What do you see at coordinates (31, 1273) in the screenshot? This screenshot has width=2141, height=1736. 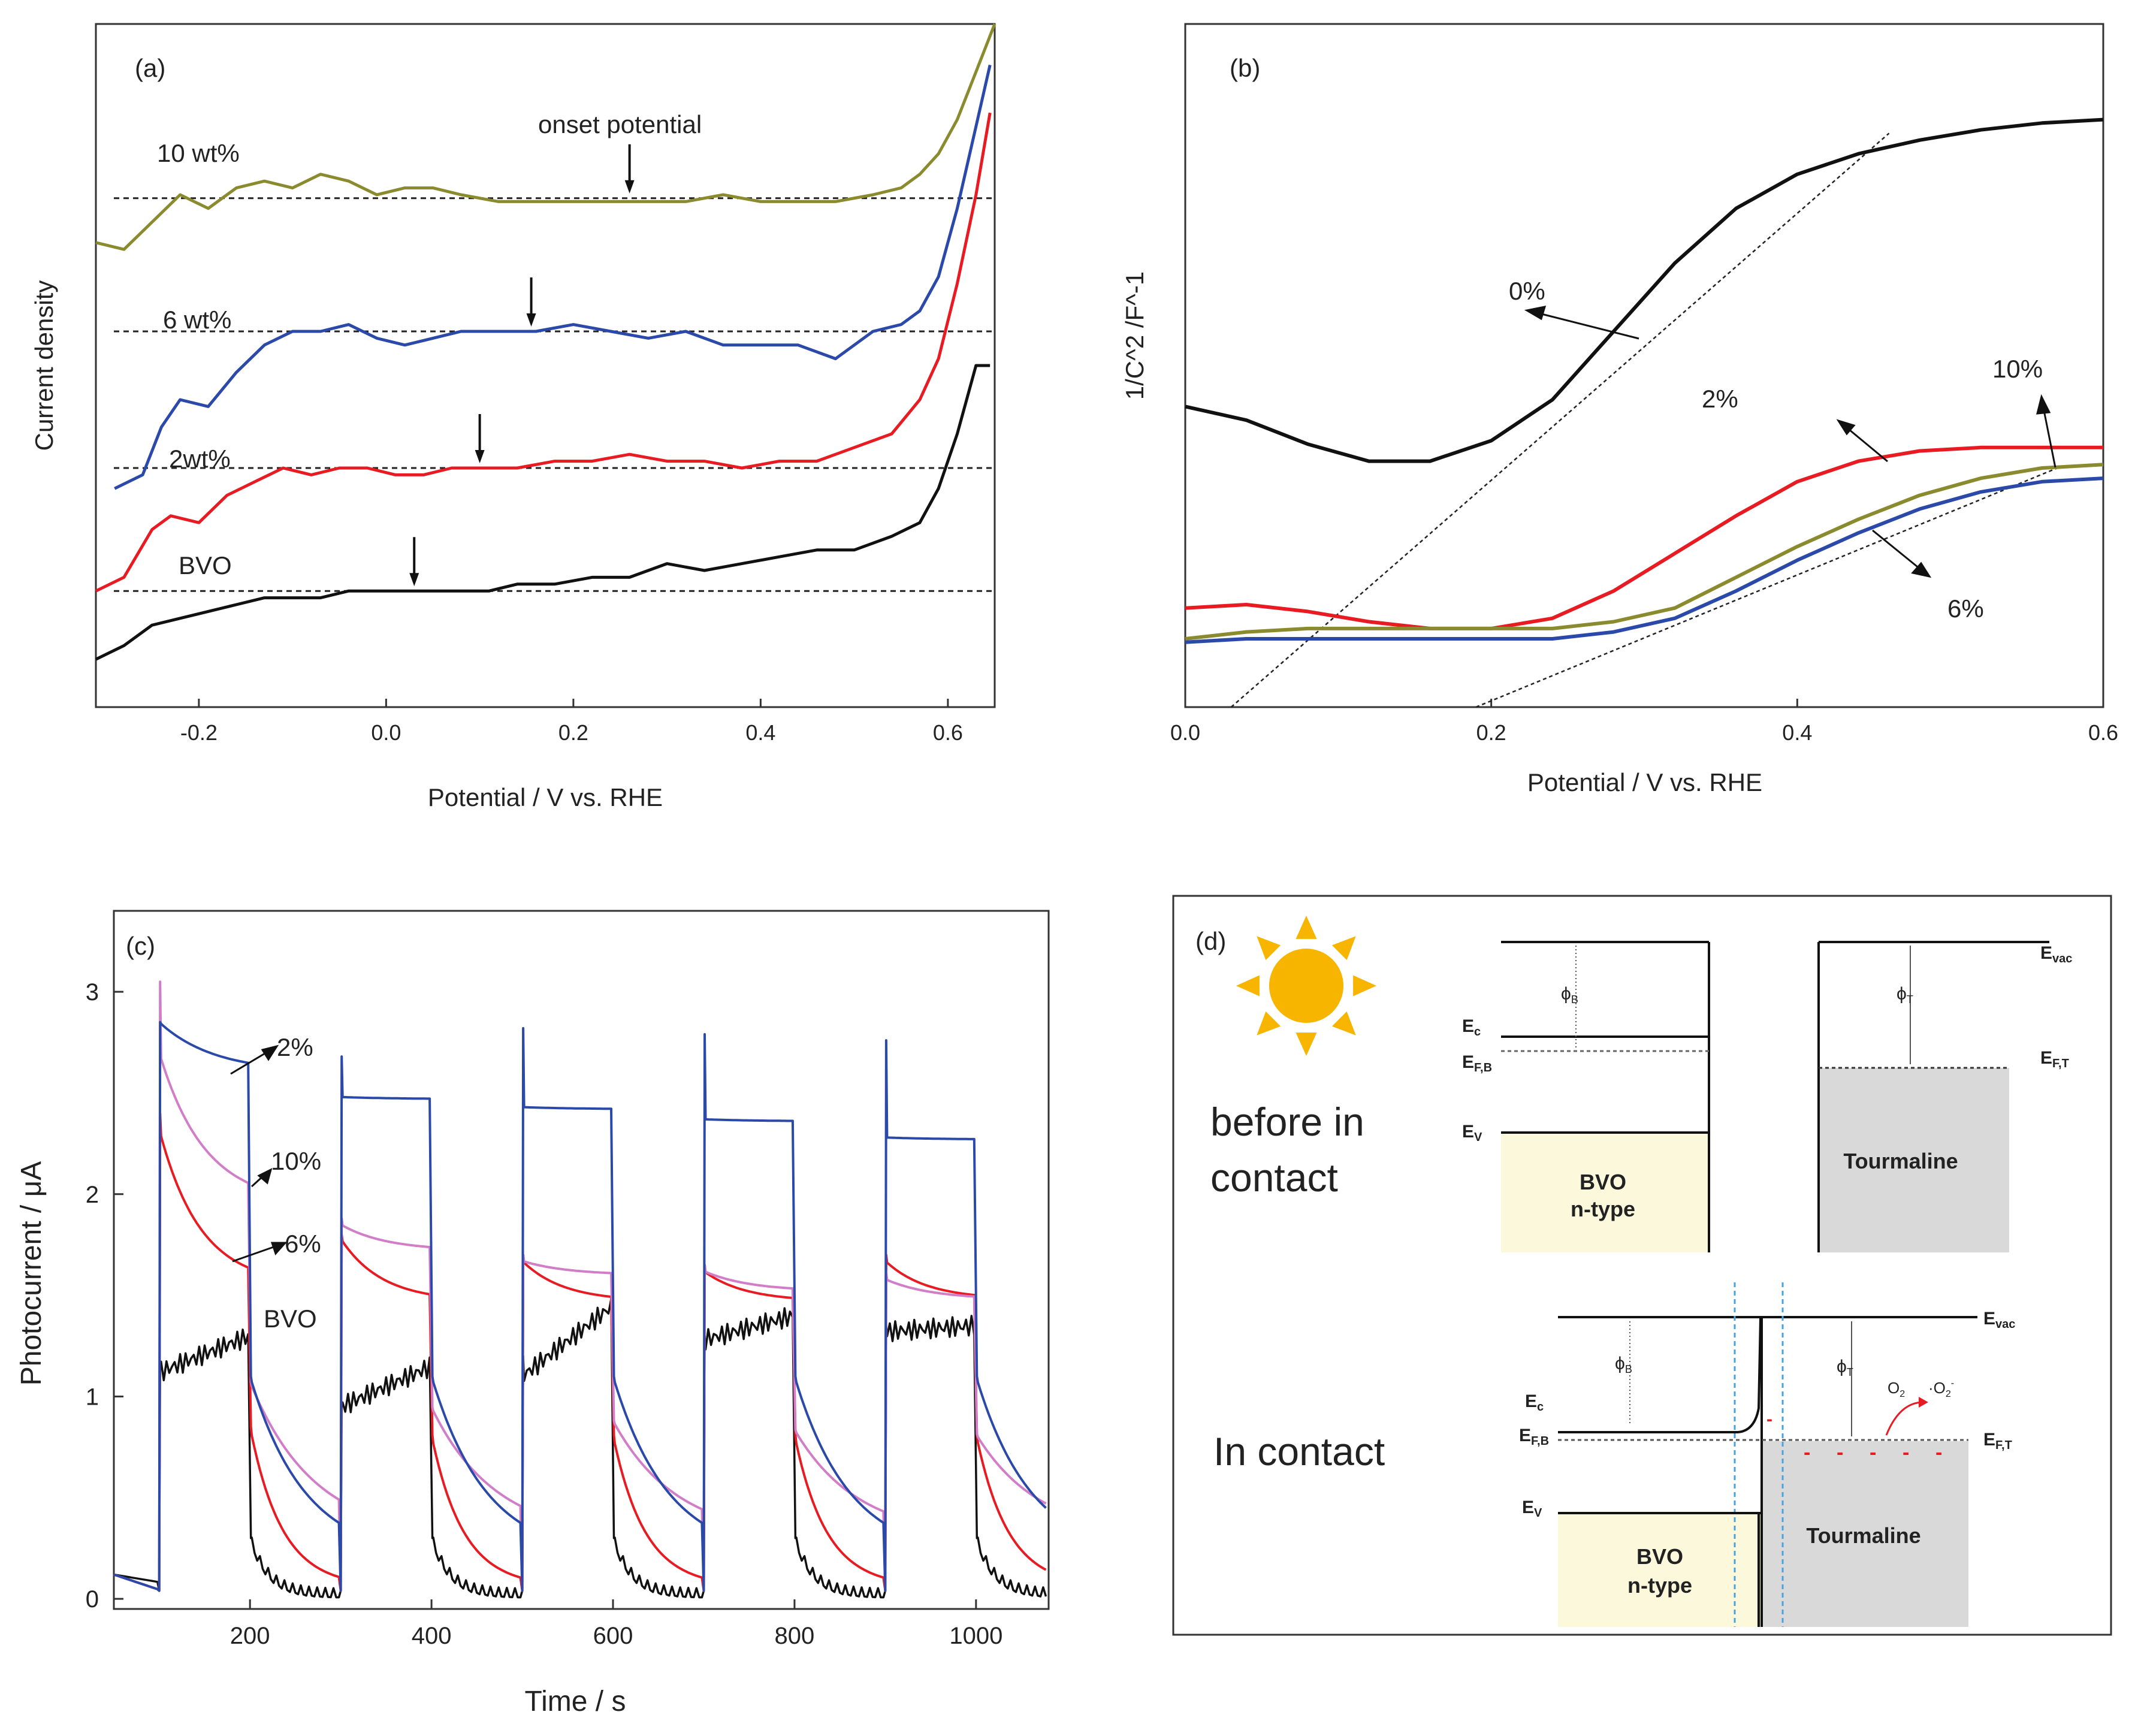 I see `panel-c-ylabel: Photocurrent / μA` at bounding box center [31, 1273].